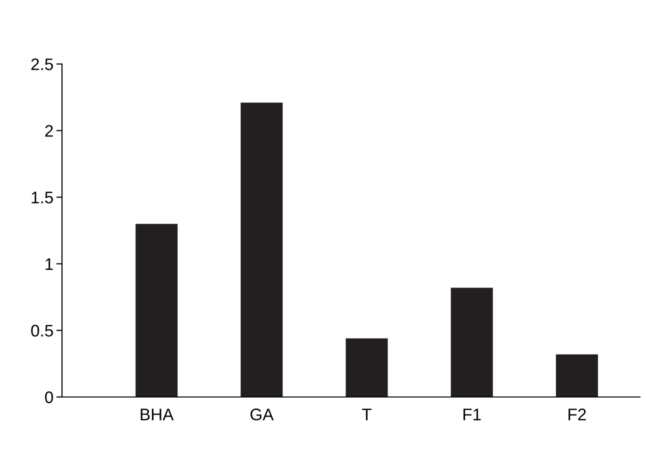 Image resolution: width=647 pixels, height=460 pixels. I want to click on y-tick-label: 2, so click(49, 131).